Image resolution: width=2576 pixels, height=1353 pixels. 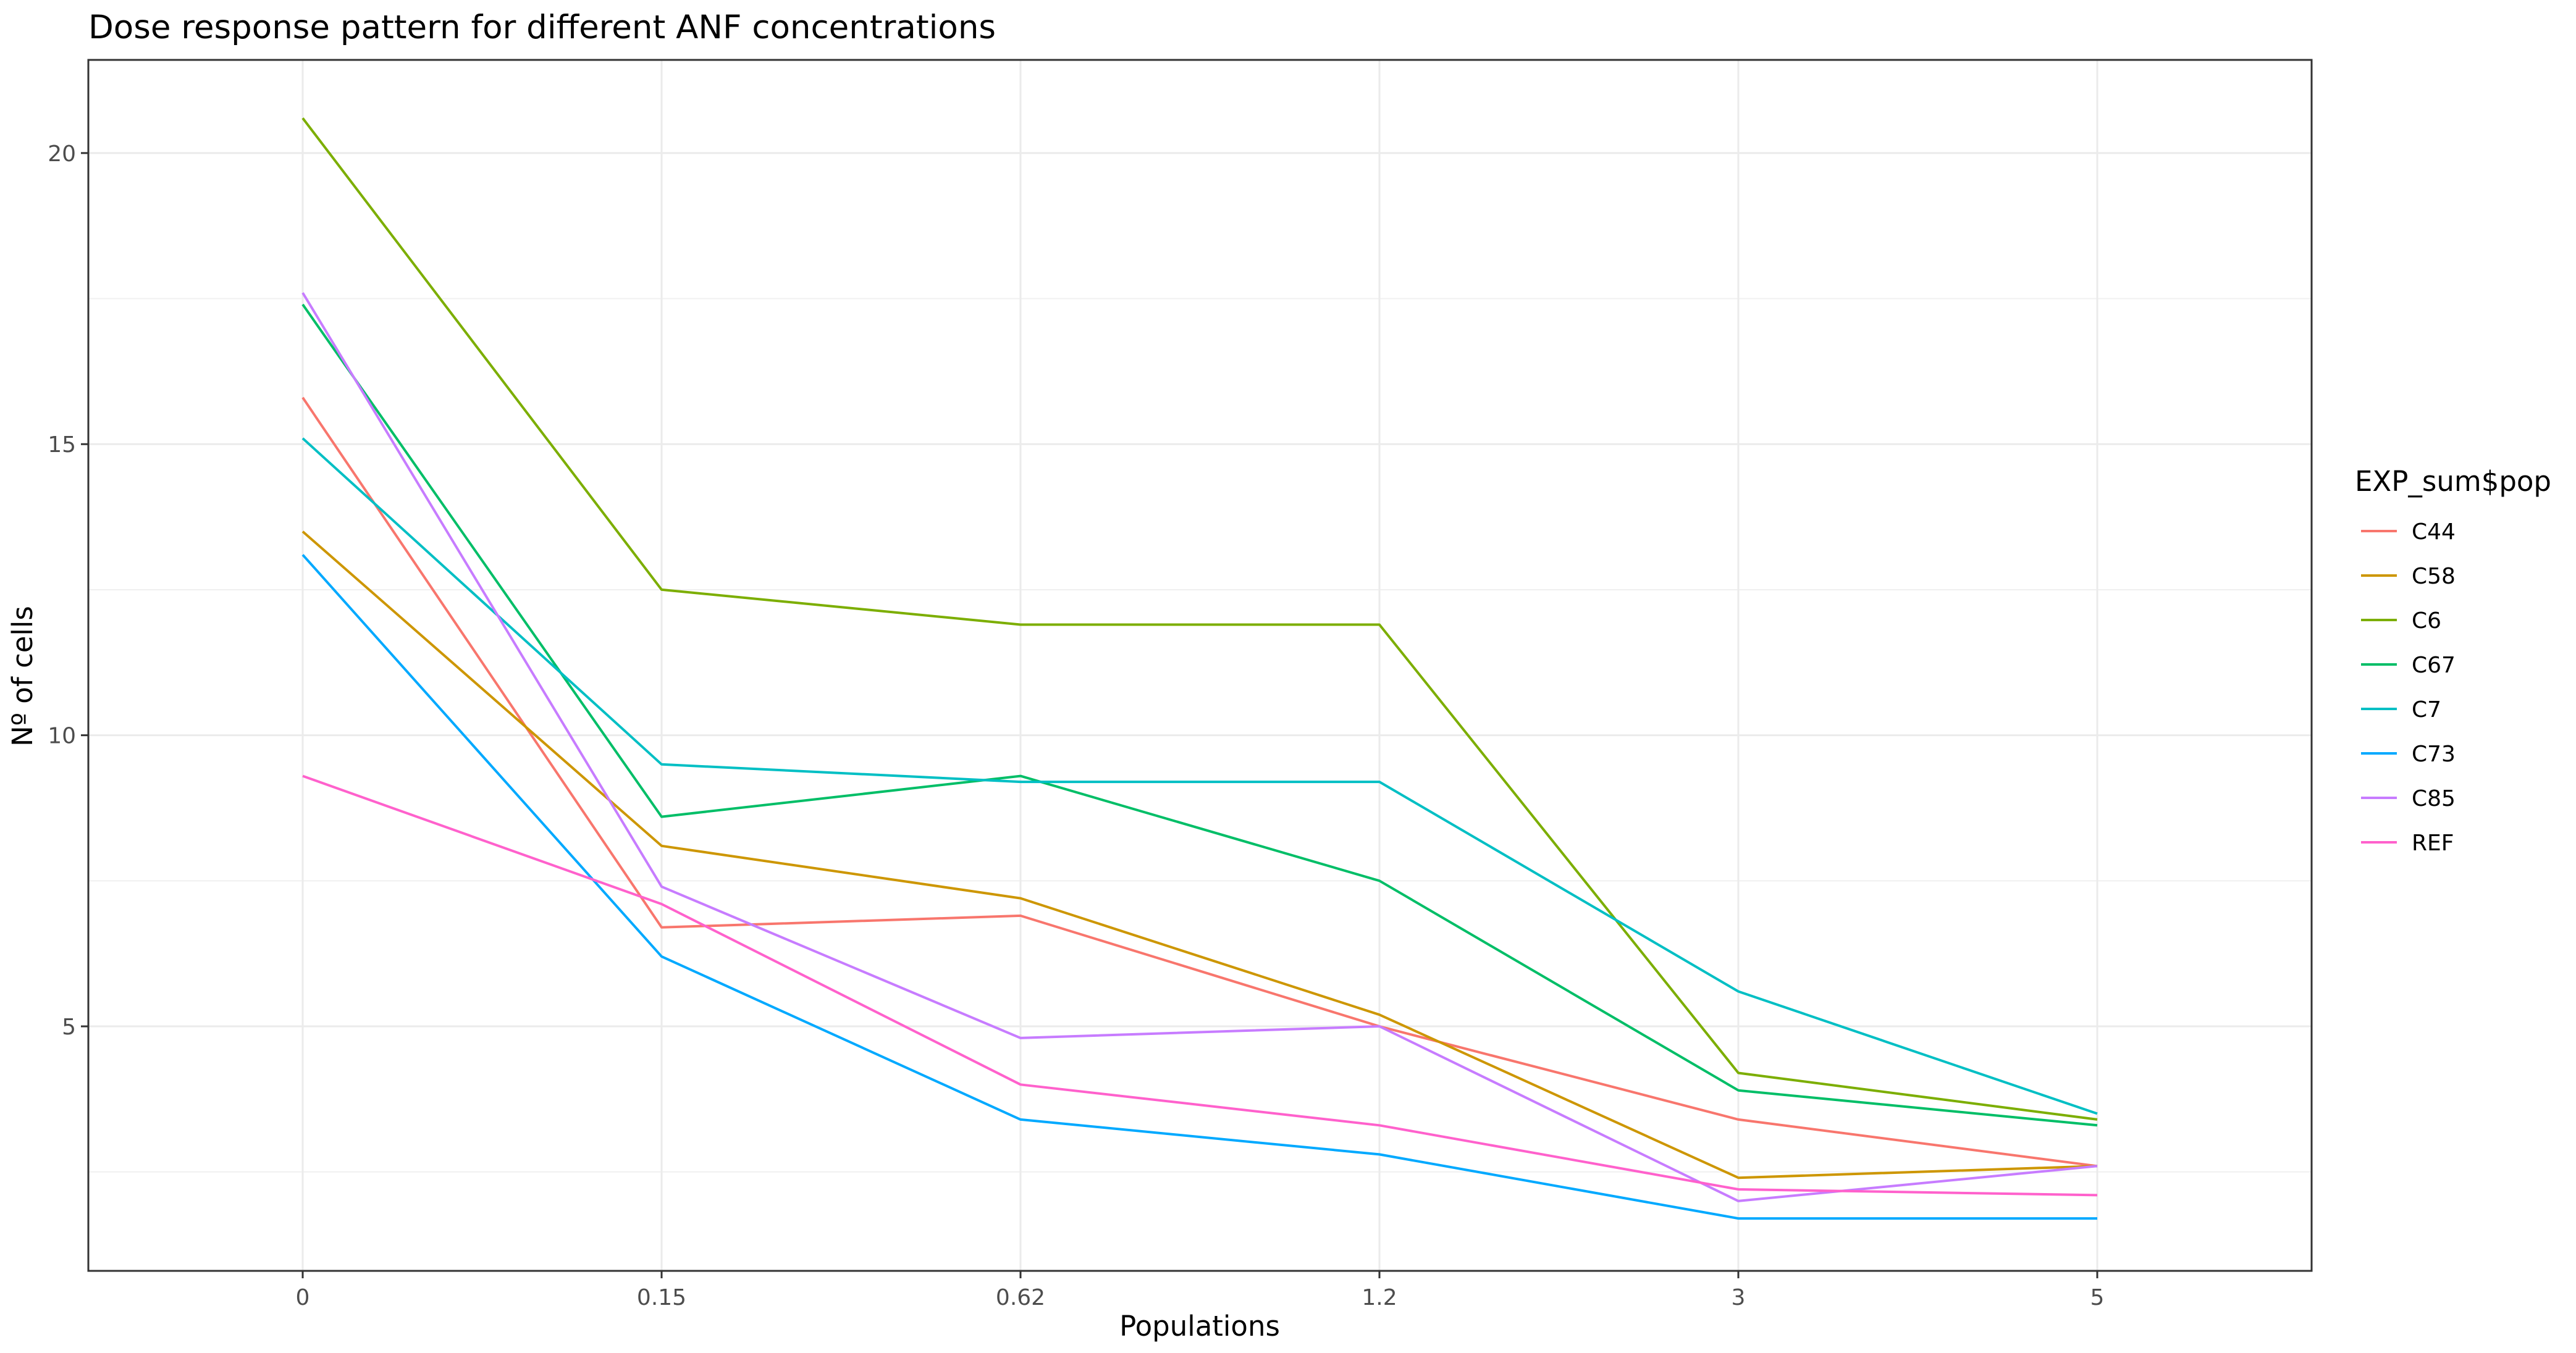 I want to click on y-tick-label: 10, so click(x=62, y=736).